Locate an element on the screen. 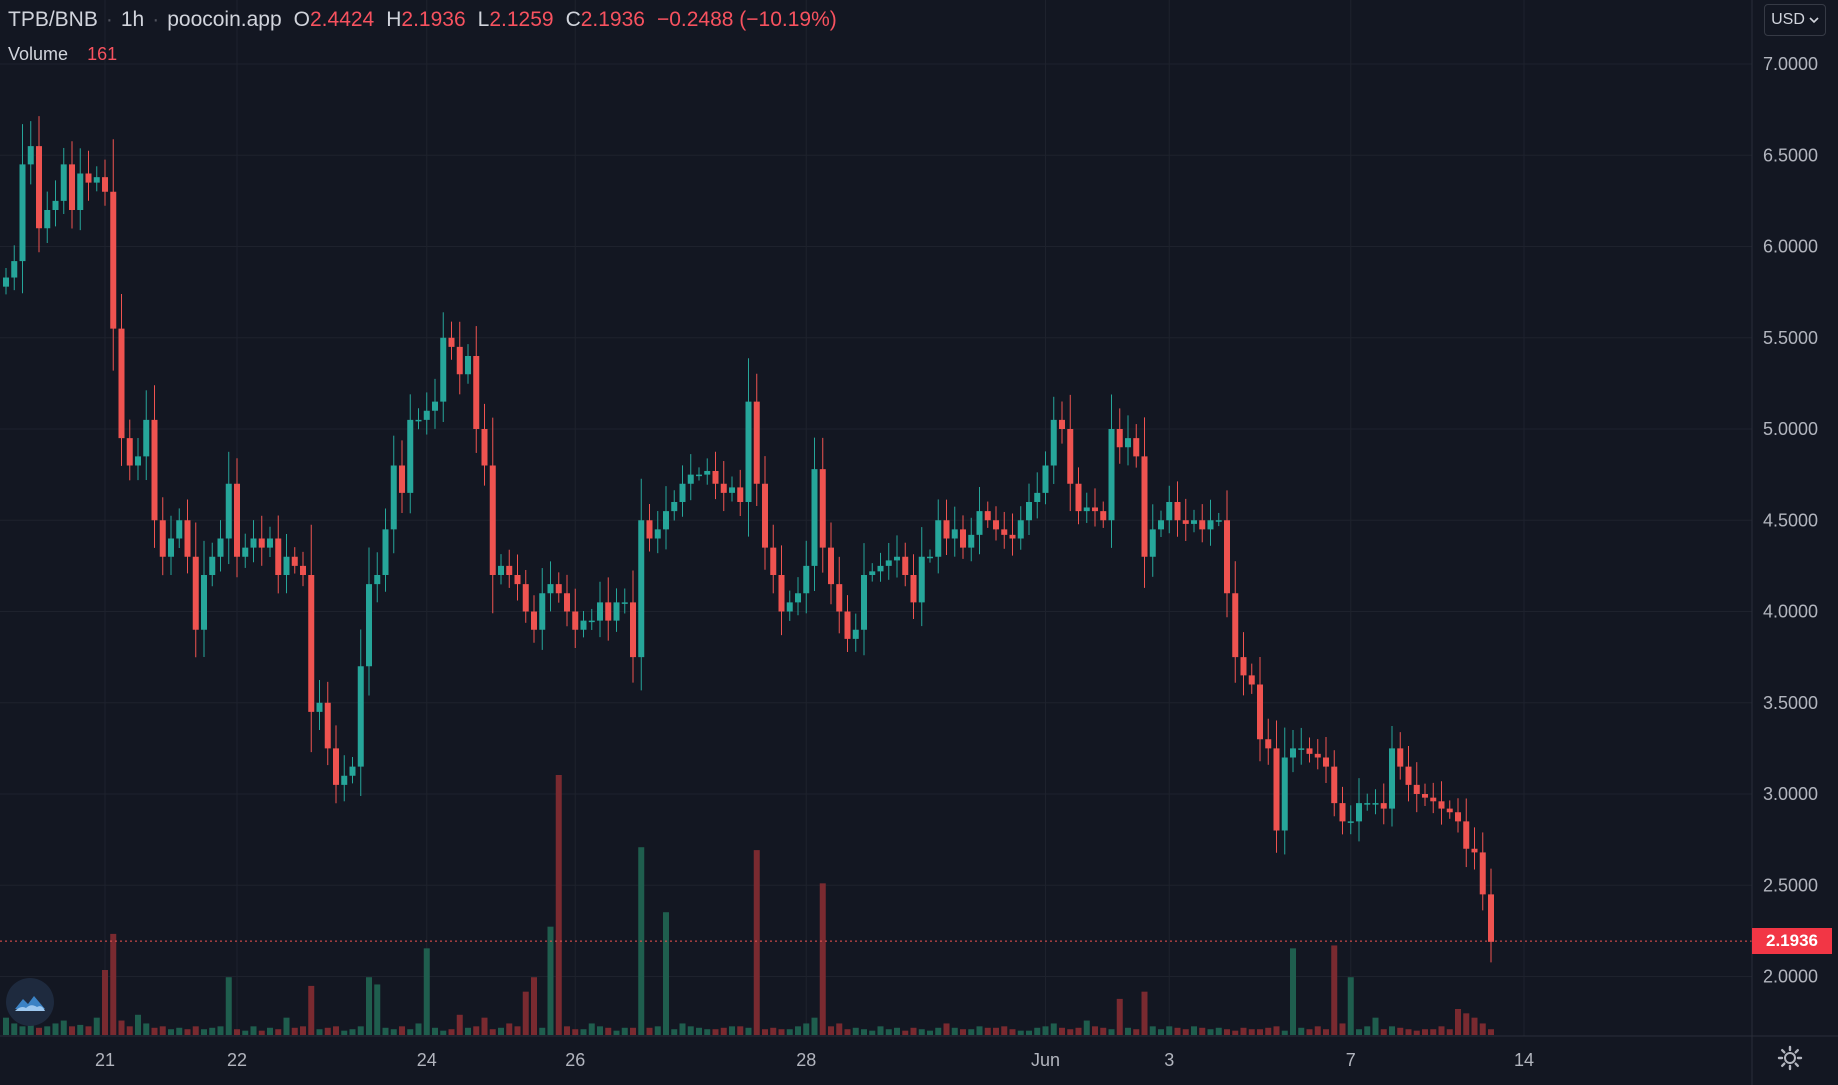 This screenshot has height=1085, width=1838. price-tick-label: 6.0000 is located at coordinates (1790, 247).